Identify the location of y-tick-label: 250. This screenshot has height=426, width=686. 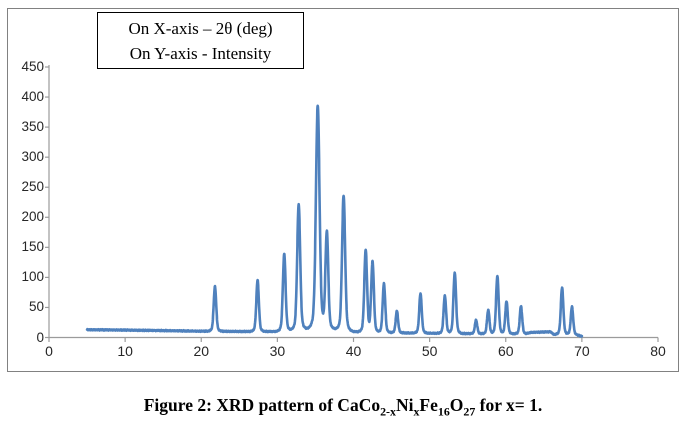
(32, 187).